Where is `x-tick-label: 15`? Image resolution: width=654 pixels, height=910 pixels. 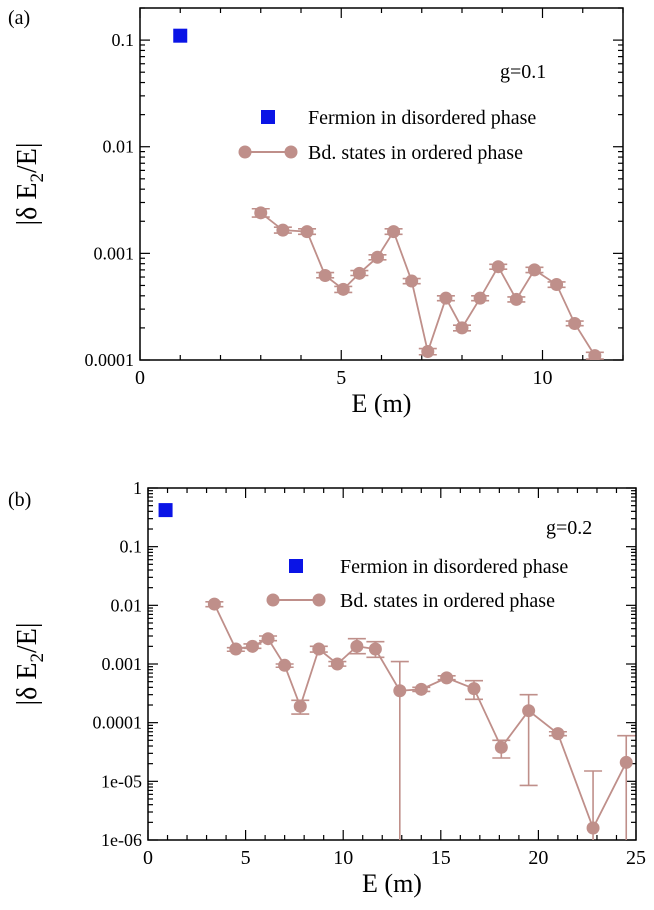 x-tick-label: 15 is located at coordinates (441, 858).